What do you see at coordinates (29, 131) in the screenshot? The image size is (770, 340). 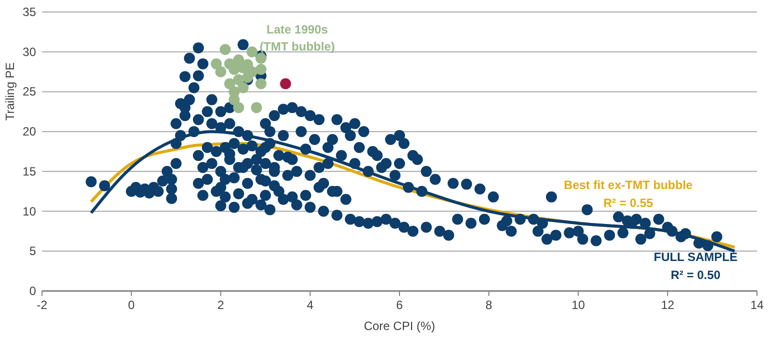 I see `y-tick-label: 20` at bounding box center [29, 131].